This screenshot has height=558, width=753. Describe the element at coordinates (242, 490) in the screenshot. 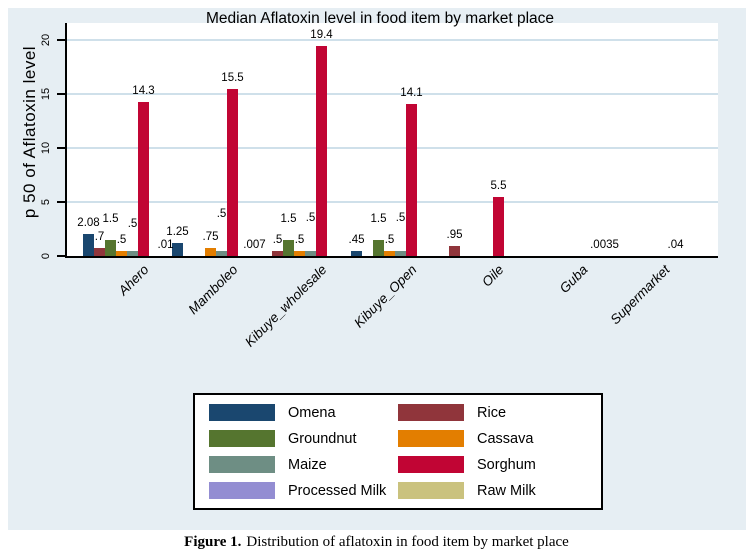

I see `legend-swatch-processed-milk` at that location.